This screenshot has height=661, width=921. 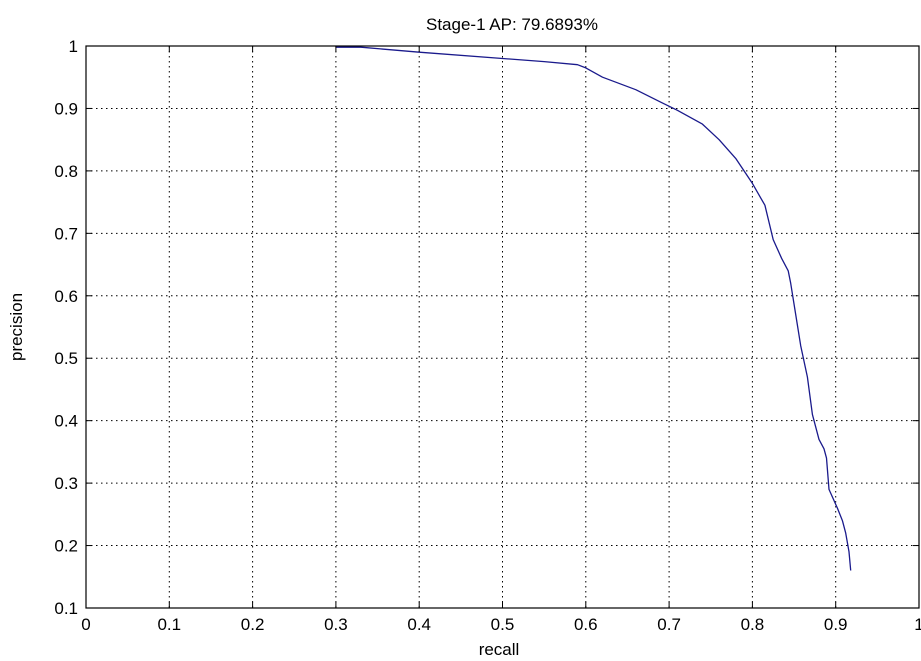 What do you see at coordinates (499, 649) in the screenshot?
I see `x-axis-label: recall` at bounding box center [499, 649].